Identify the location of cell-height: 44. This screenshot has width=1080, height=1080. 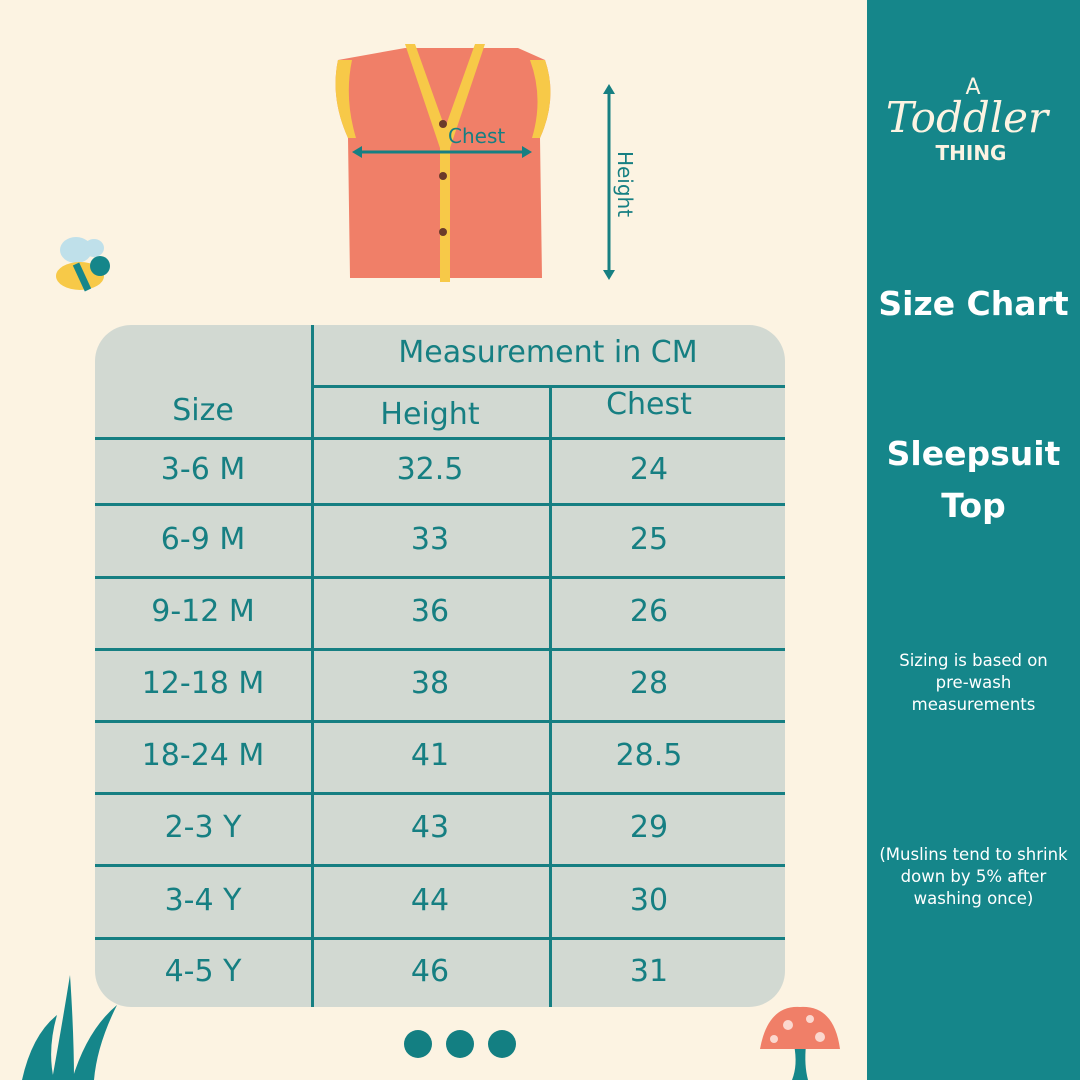
(430, 900).